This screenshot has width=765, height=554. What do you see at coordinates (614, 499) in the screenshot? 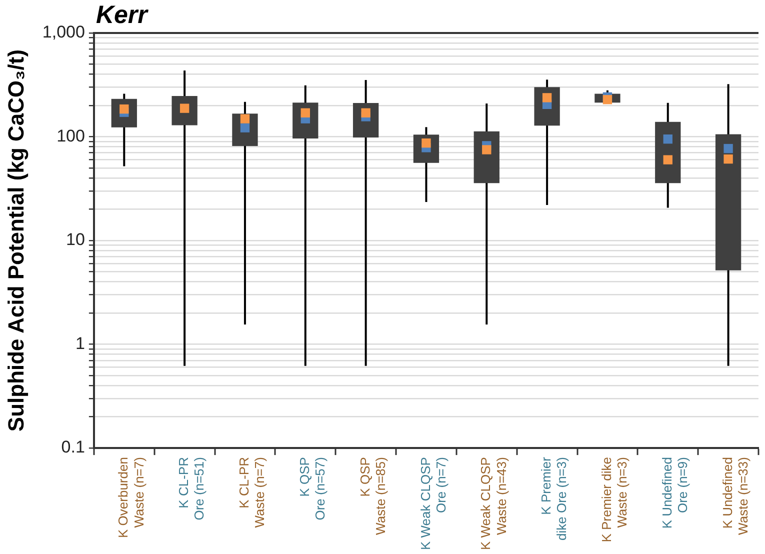
I see `x-tick-label: K Premier dike Waste (n=3)` at bounding box center [614, 499].